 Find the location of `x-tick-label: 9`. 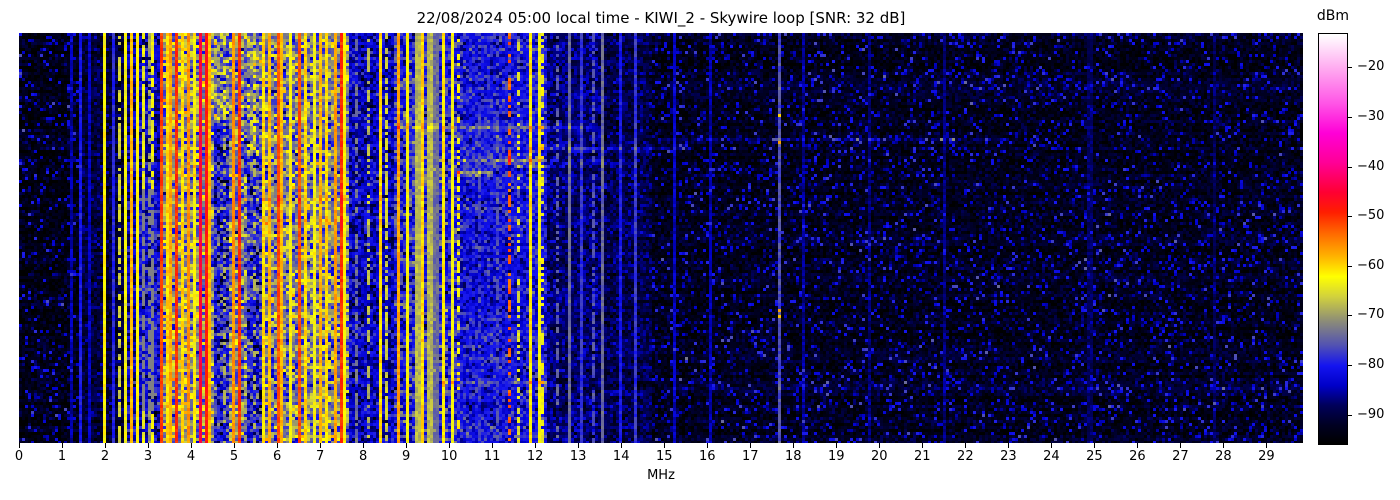

x-tick-label: 9 is located at coordinates (406, 456).